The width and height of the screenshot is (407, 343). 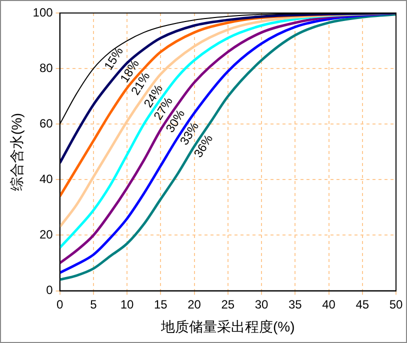 What do you see at coordinates (50, 290) in the screenshot?
I see `y-tick-label: 0` at bounding box center [50, 290].